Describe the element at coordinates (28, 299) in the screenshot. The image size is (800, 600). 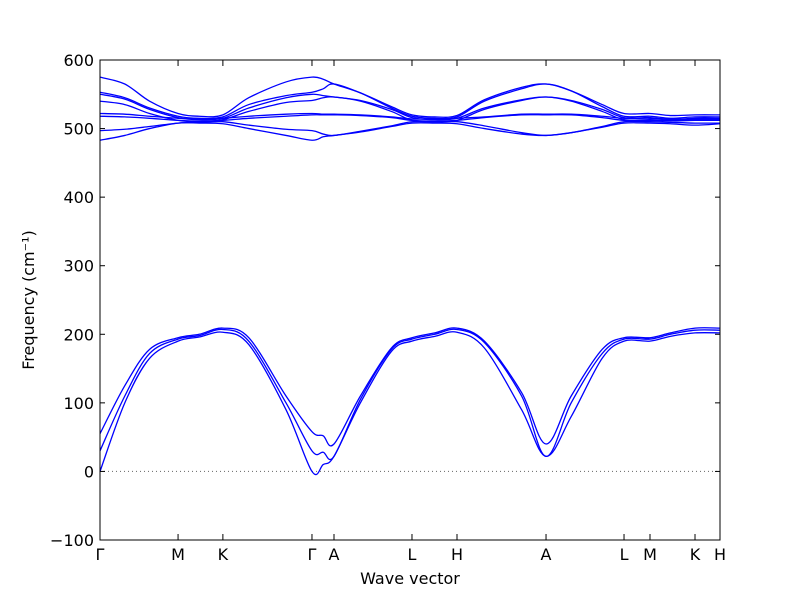
I see `y-axis-title: Frequency (cm⁻¹)` at that location.